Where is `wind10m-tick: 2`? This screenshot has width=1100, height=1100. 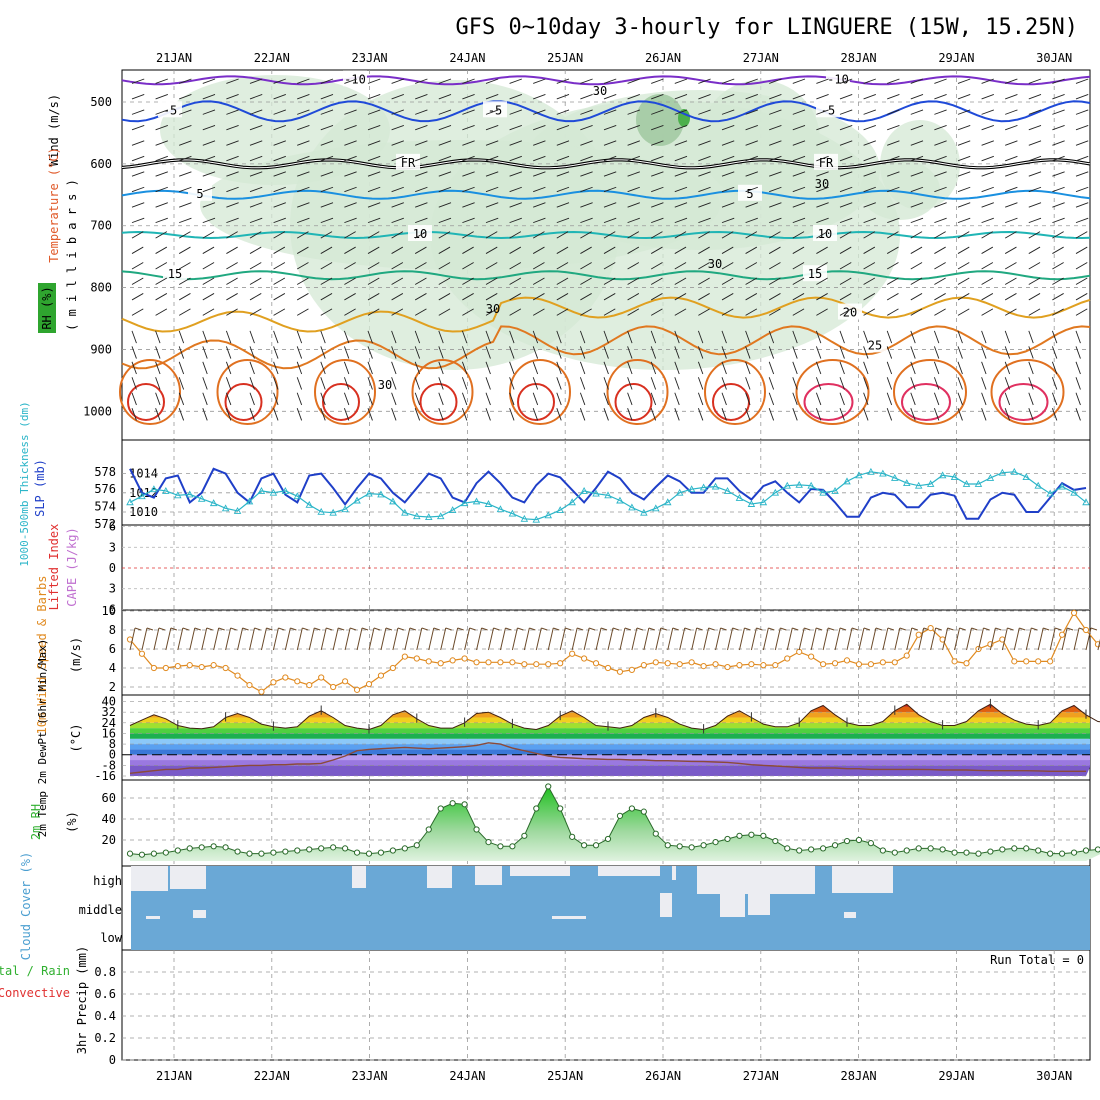 wind10m-tick: 2 is located at coordinates (112, 687).